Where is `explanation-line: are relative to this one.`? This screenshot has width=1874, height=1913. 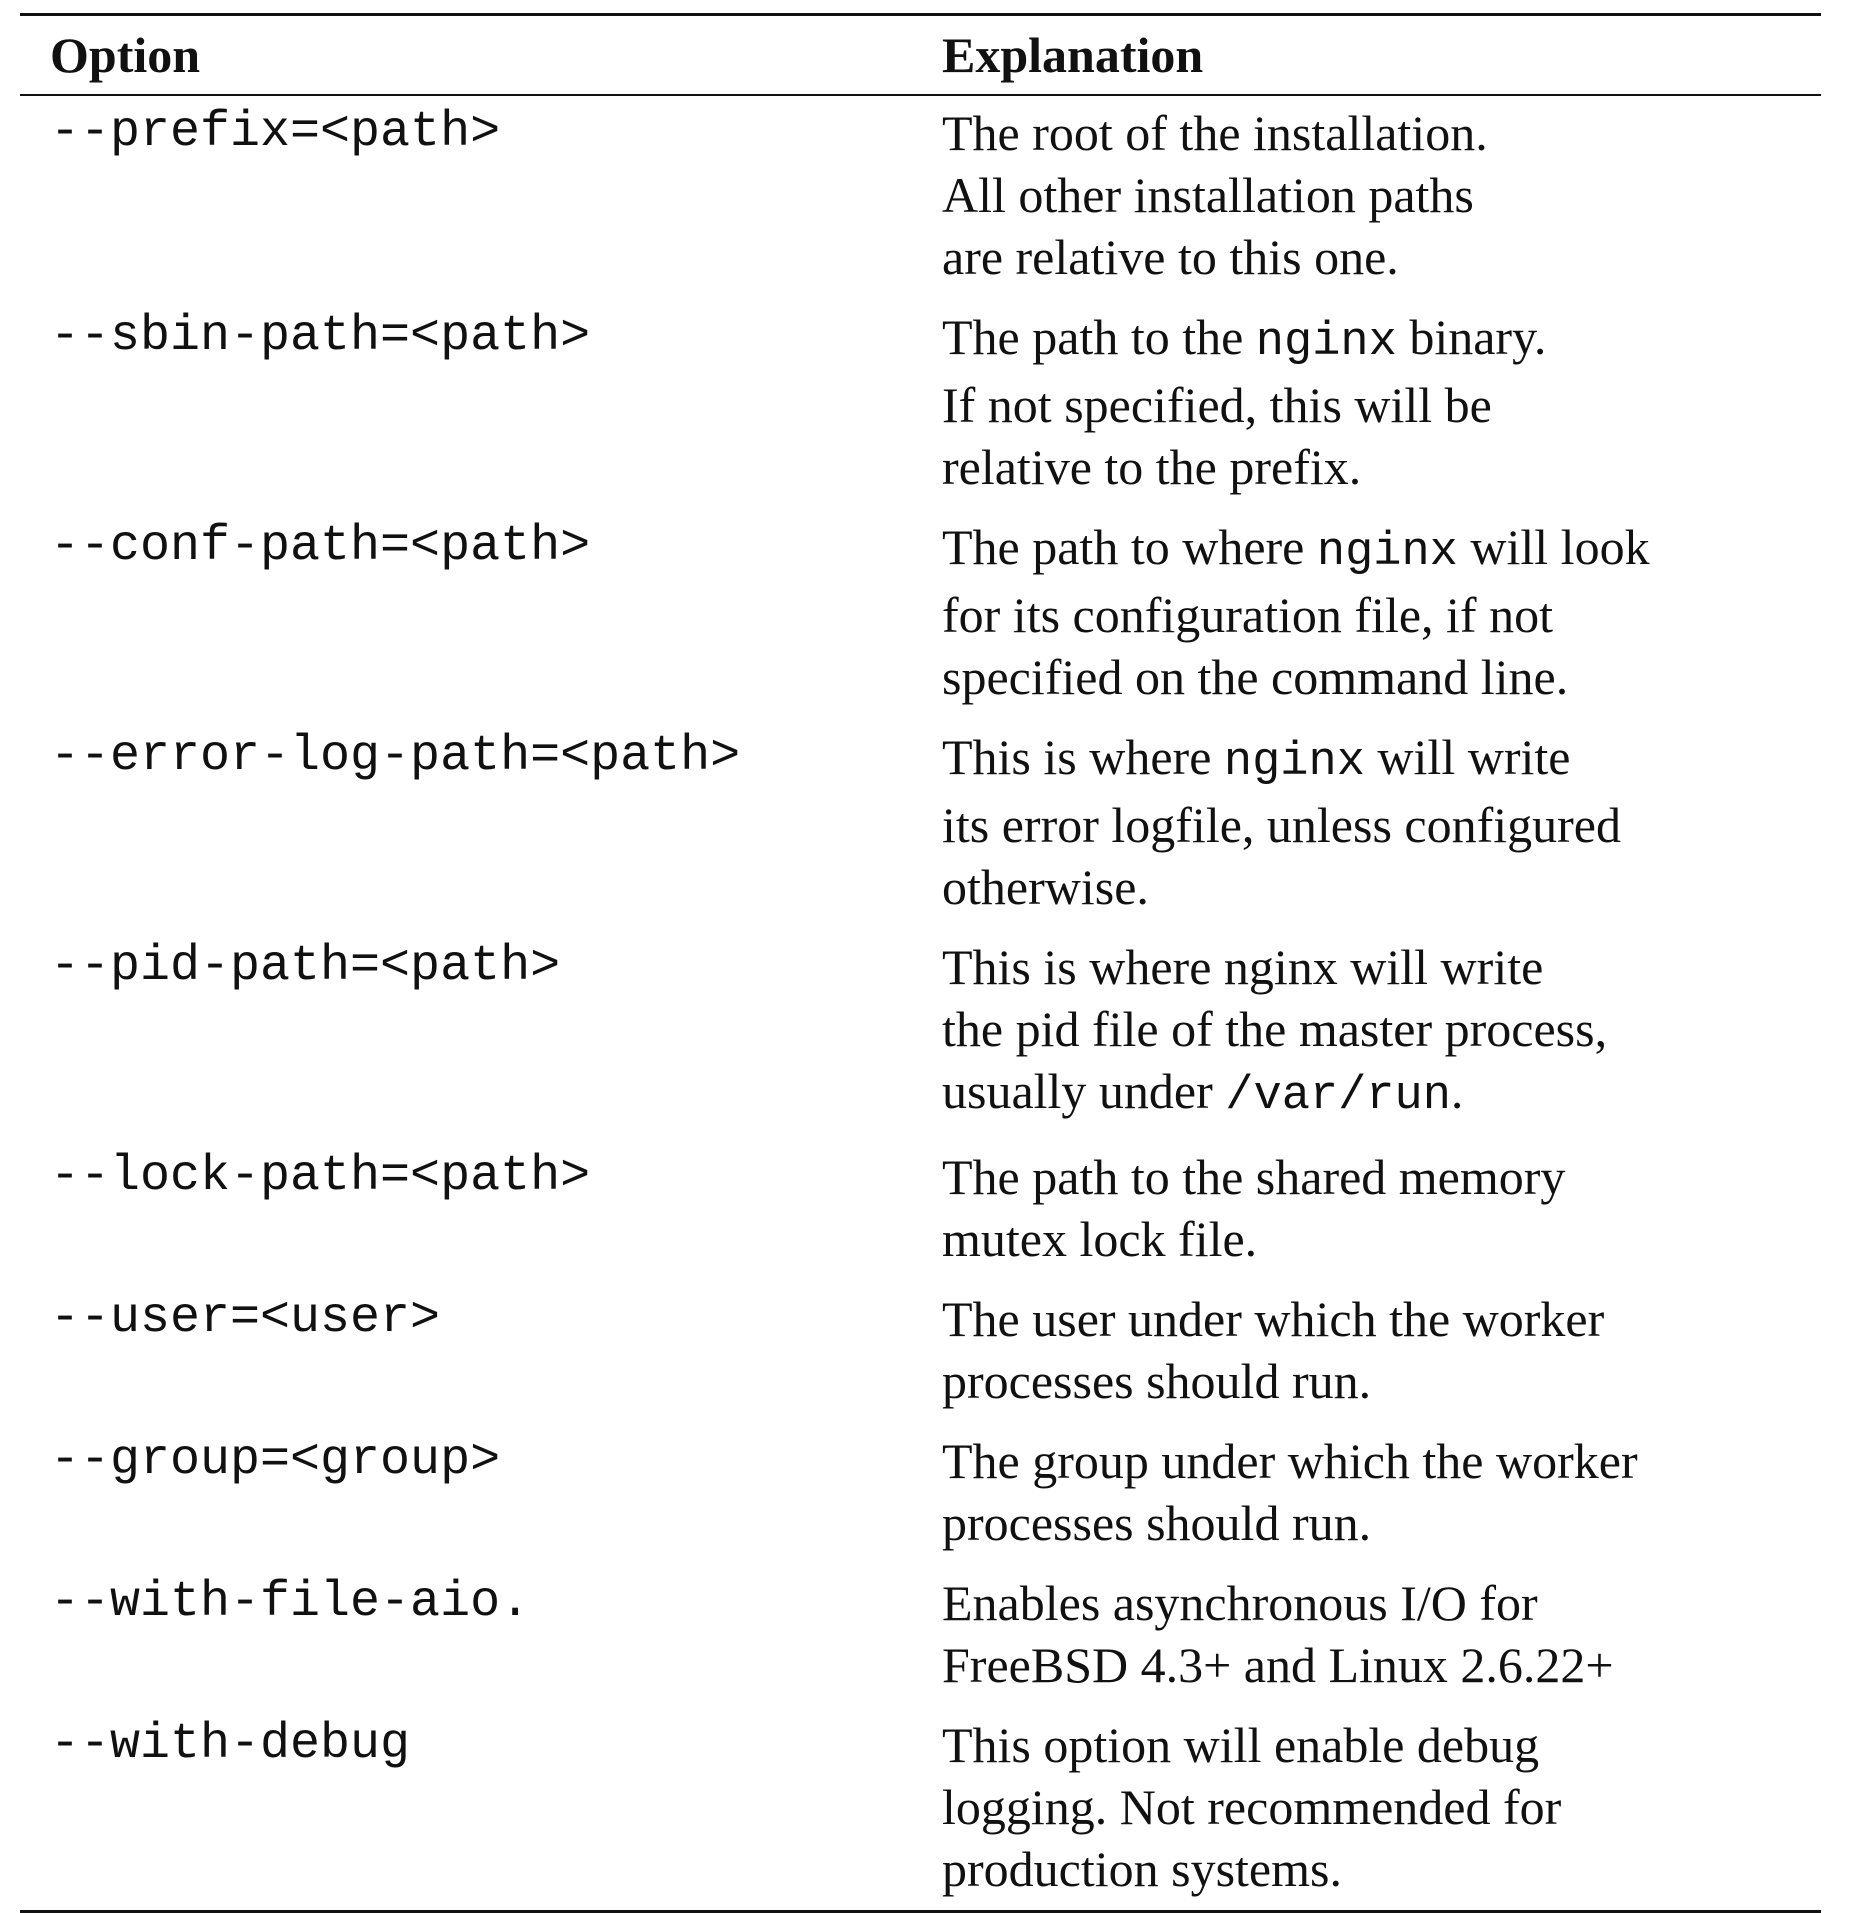 explanation-line: are relative to this one. is located at coordinates (1381, 257).